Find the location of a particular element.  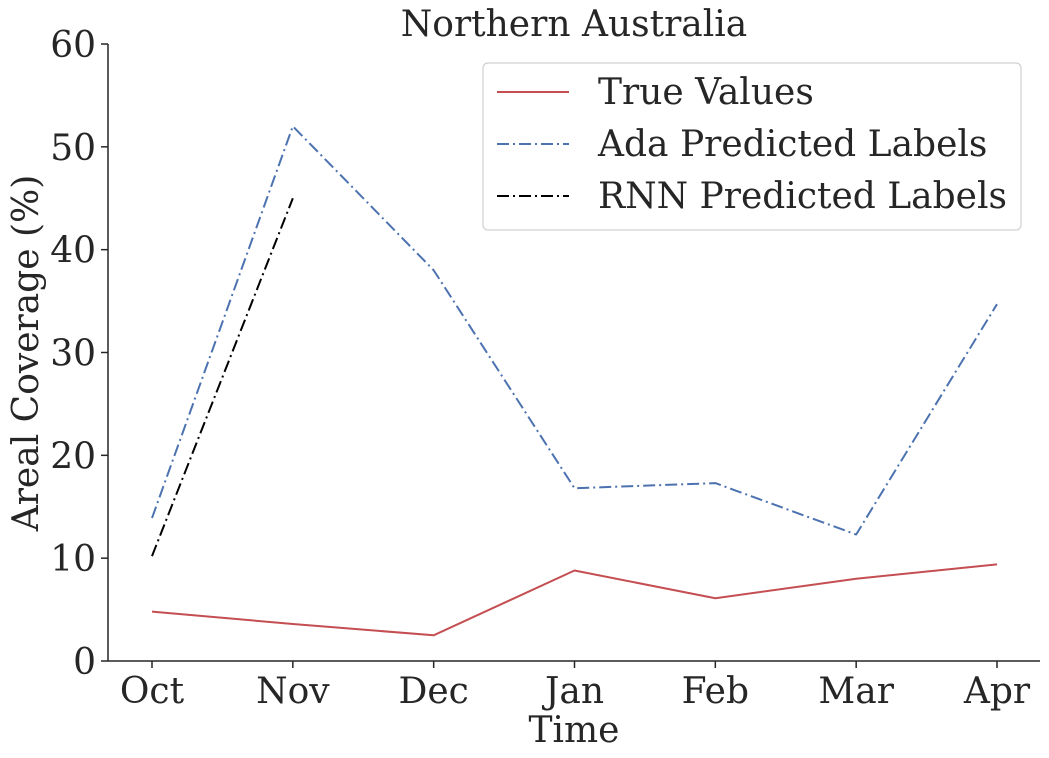

x-tick-label: Nov is located at coordinates (293, 691).